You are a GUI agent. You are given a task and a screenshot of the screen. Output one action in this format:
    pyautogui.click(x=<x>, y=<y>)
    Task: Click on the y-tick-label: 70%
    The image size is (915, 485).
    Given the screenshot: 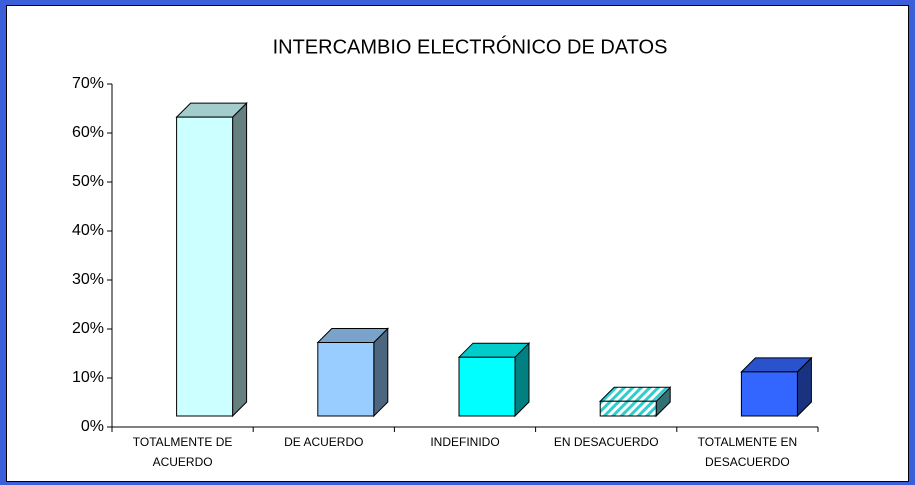 What is the action you would take?
    pyautogui.click(x=88, y=83)
    